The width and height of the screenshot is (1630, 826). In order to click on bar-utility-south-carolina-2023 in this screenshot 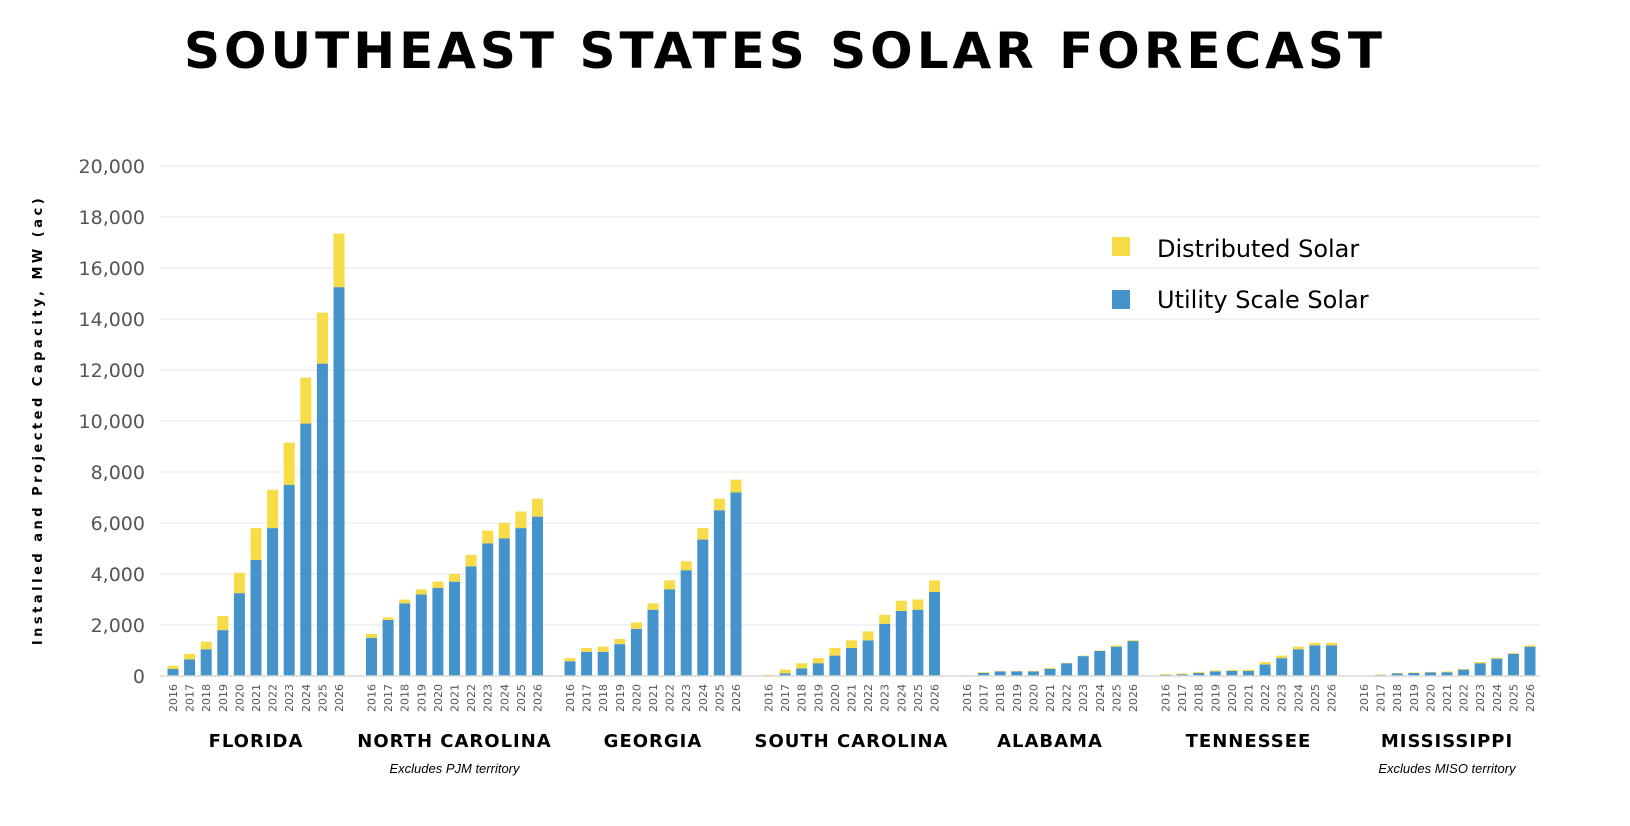, I will do `click(884, 650)`.